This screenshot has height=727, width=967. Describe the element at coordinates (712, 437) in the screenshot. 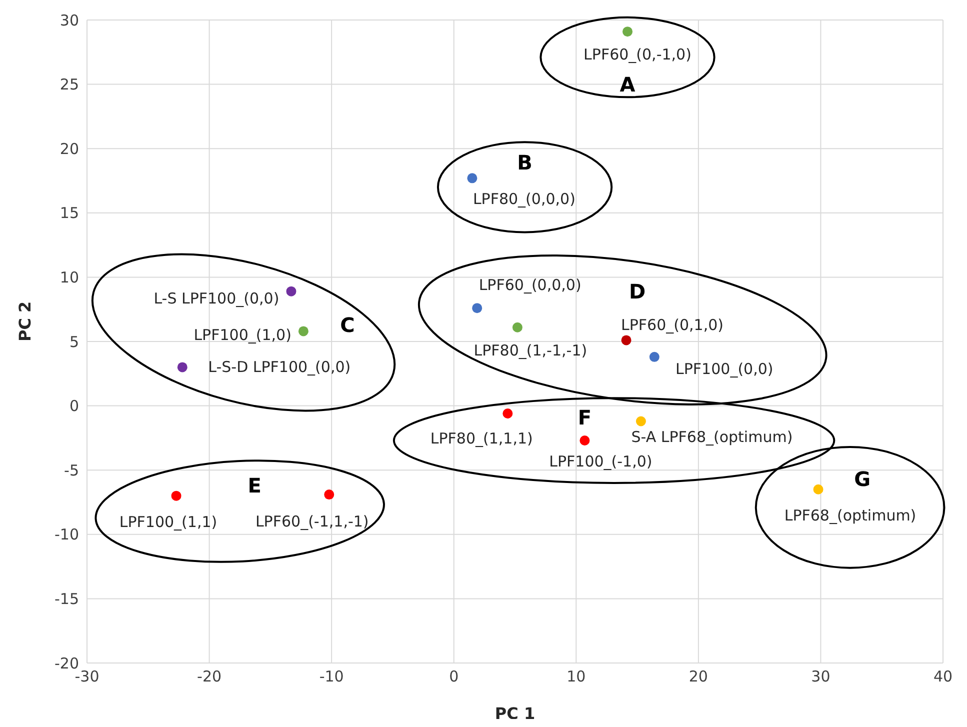

I see `data-label: S-A LPF68_(optimum)` at that location.